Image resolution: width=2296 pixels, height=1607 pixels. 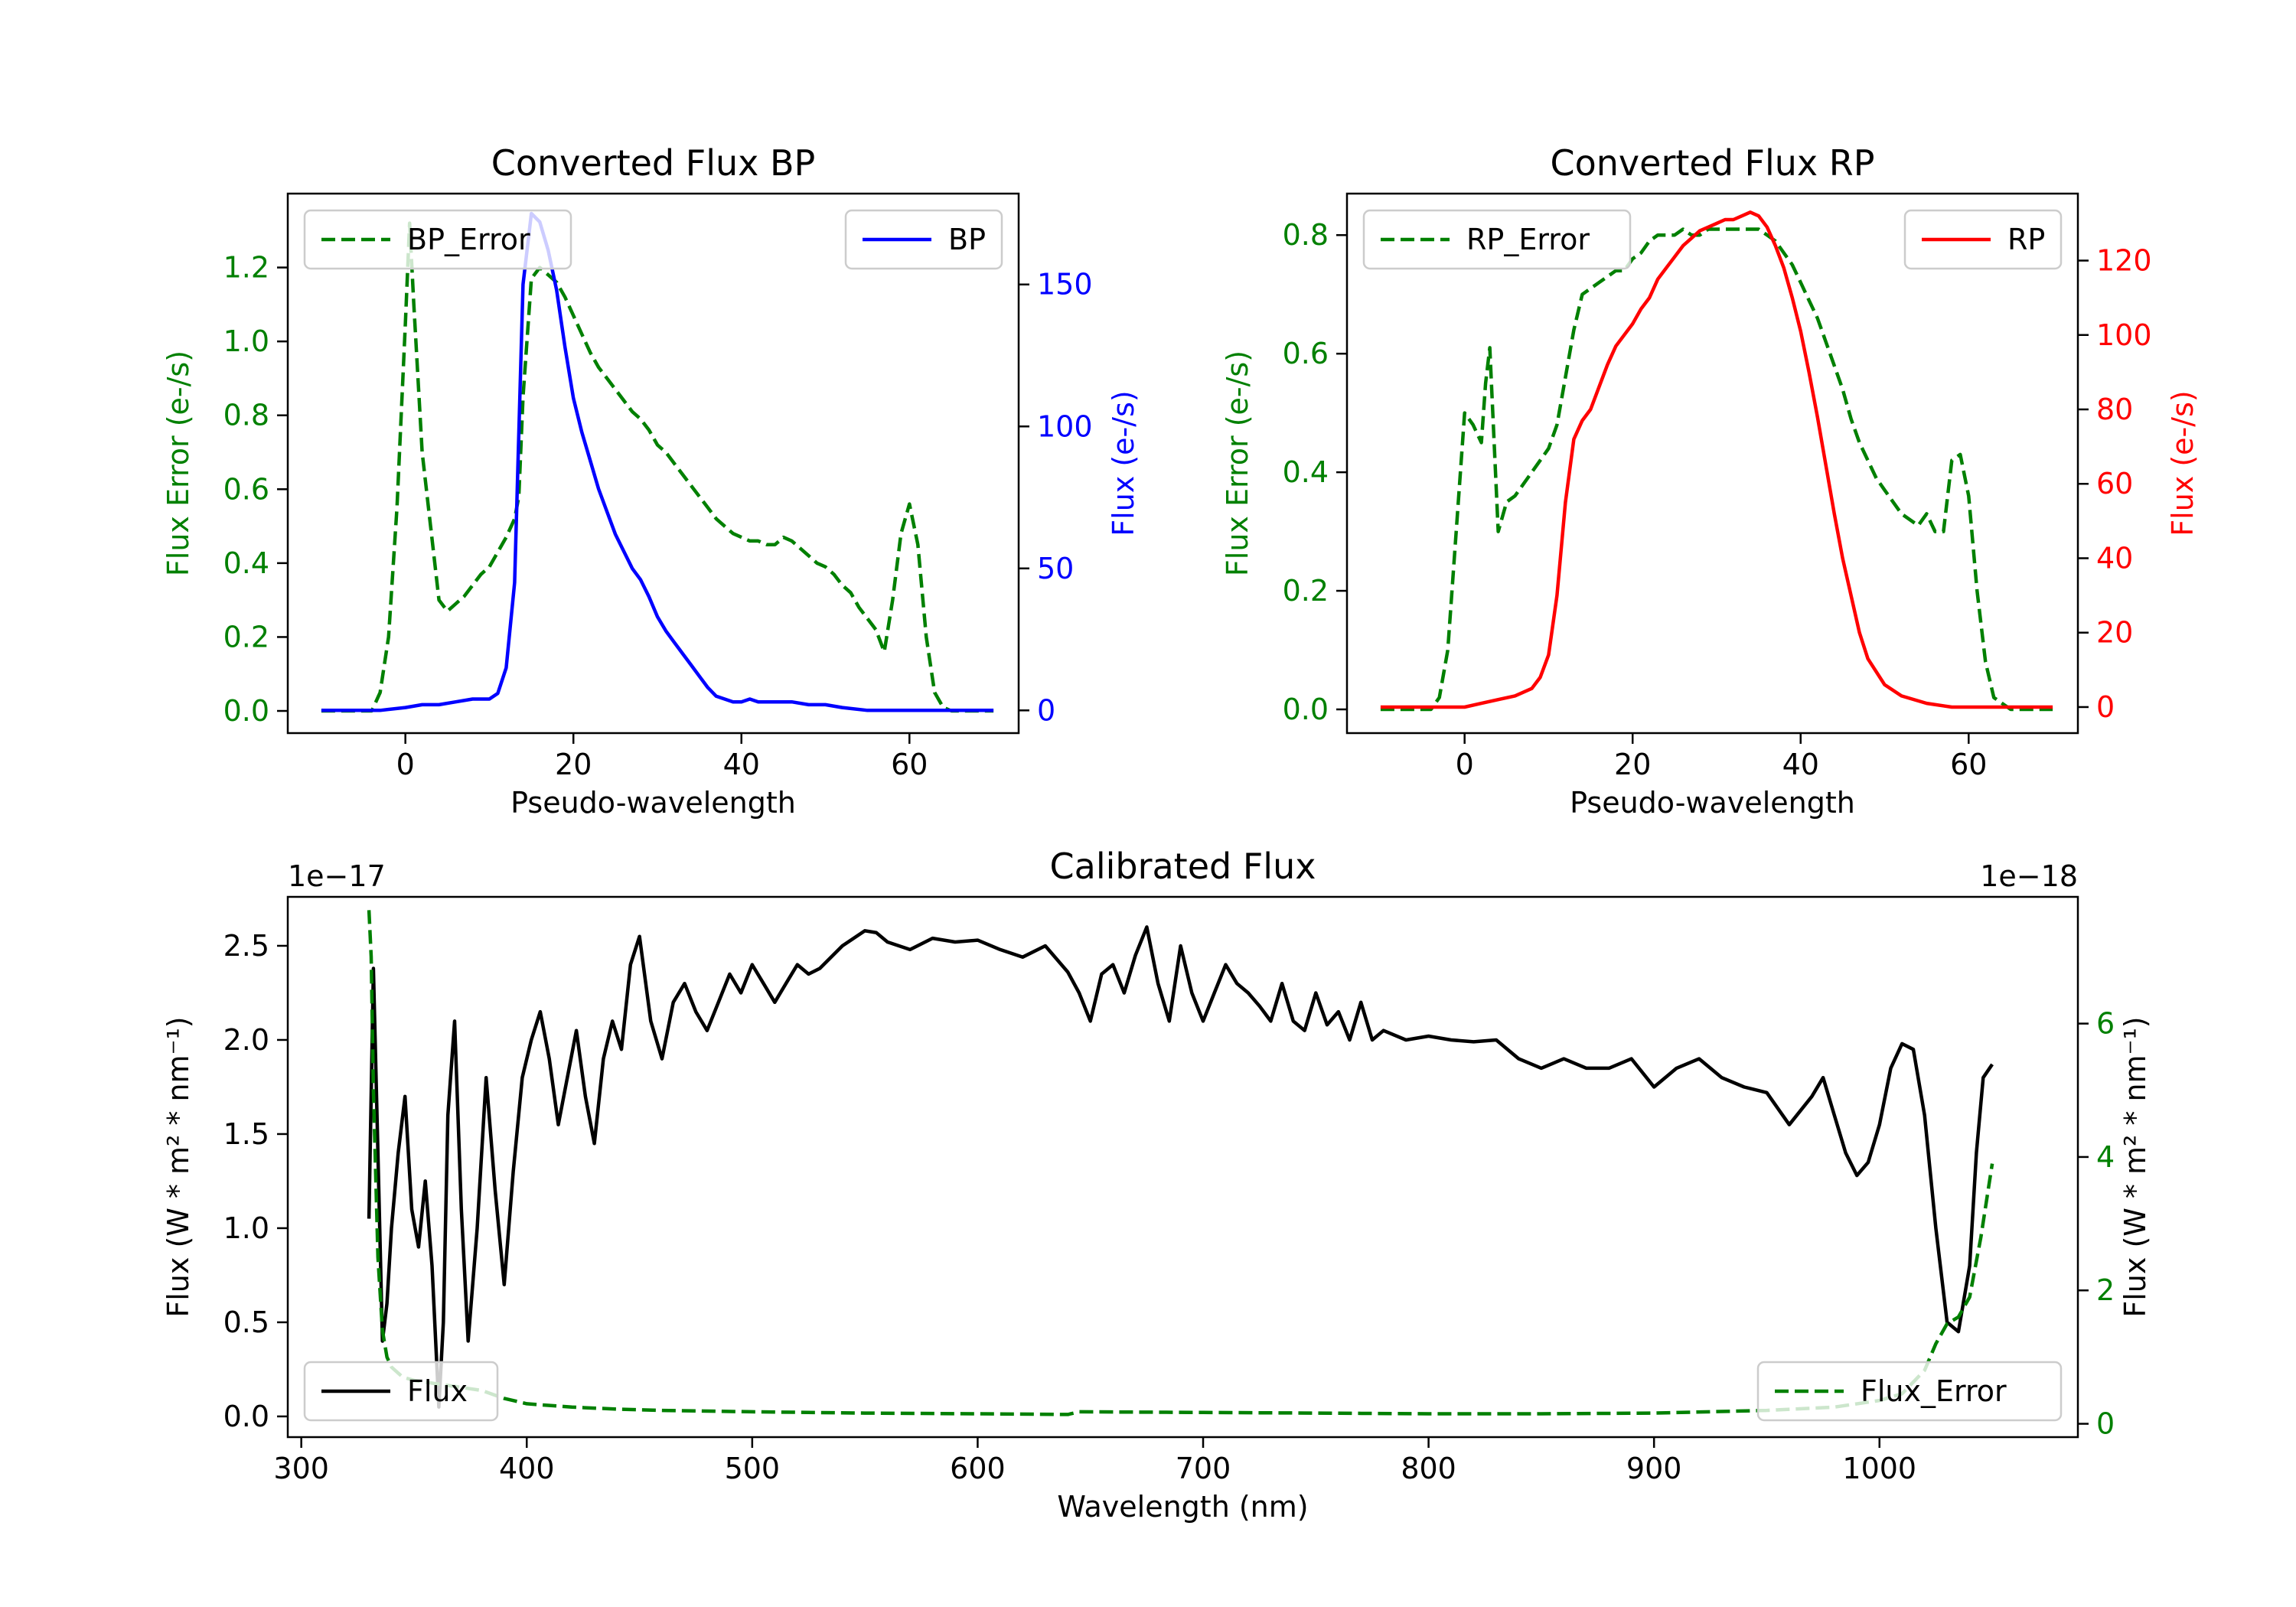 I want to click on flux-error-legend: Flux_Error, so click(x=1909, y=1391).